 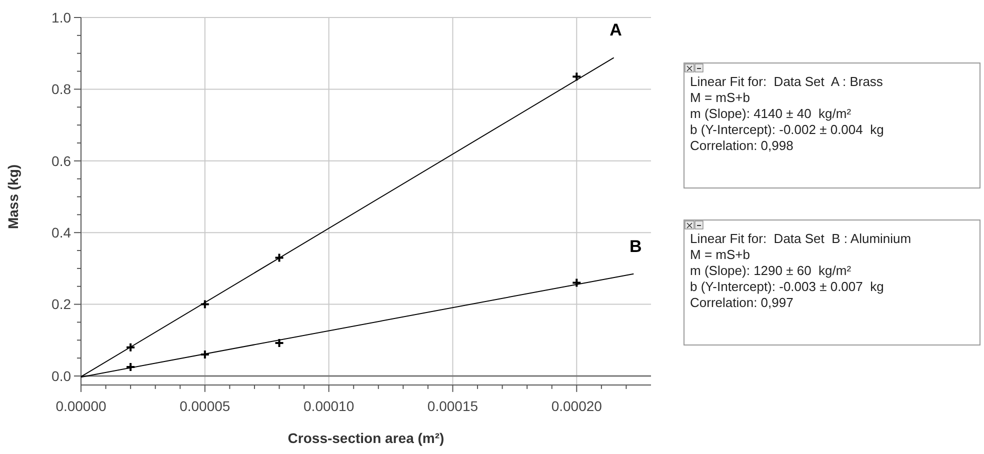 I want to click on y-tick-label: 1.0, so click(x=62, y=17).